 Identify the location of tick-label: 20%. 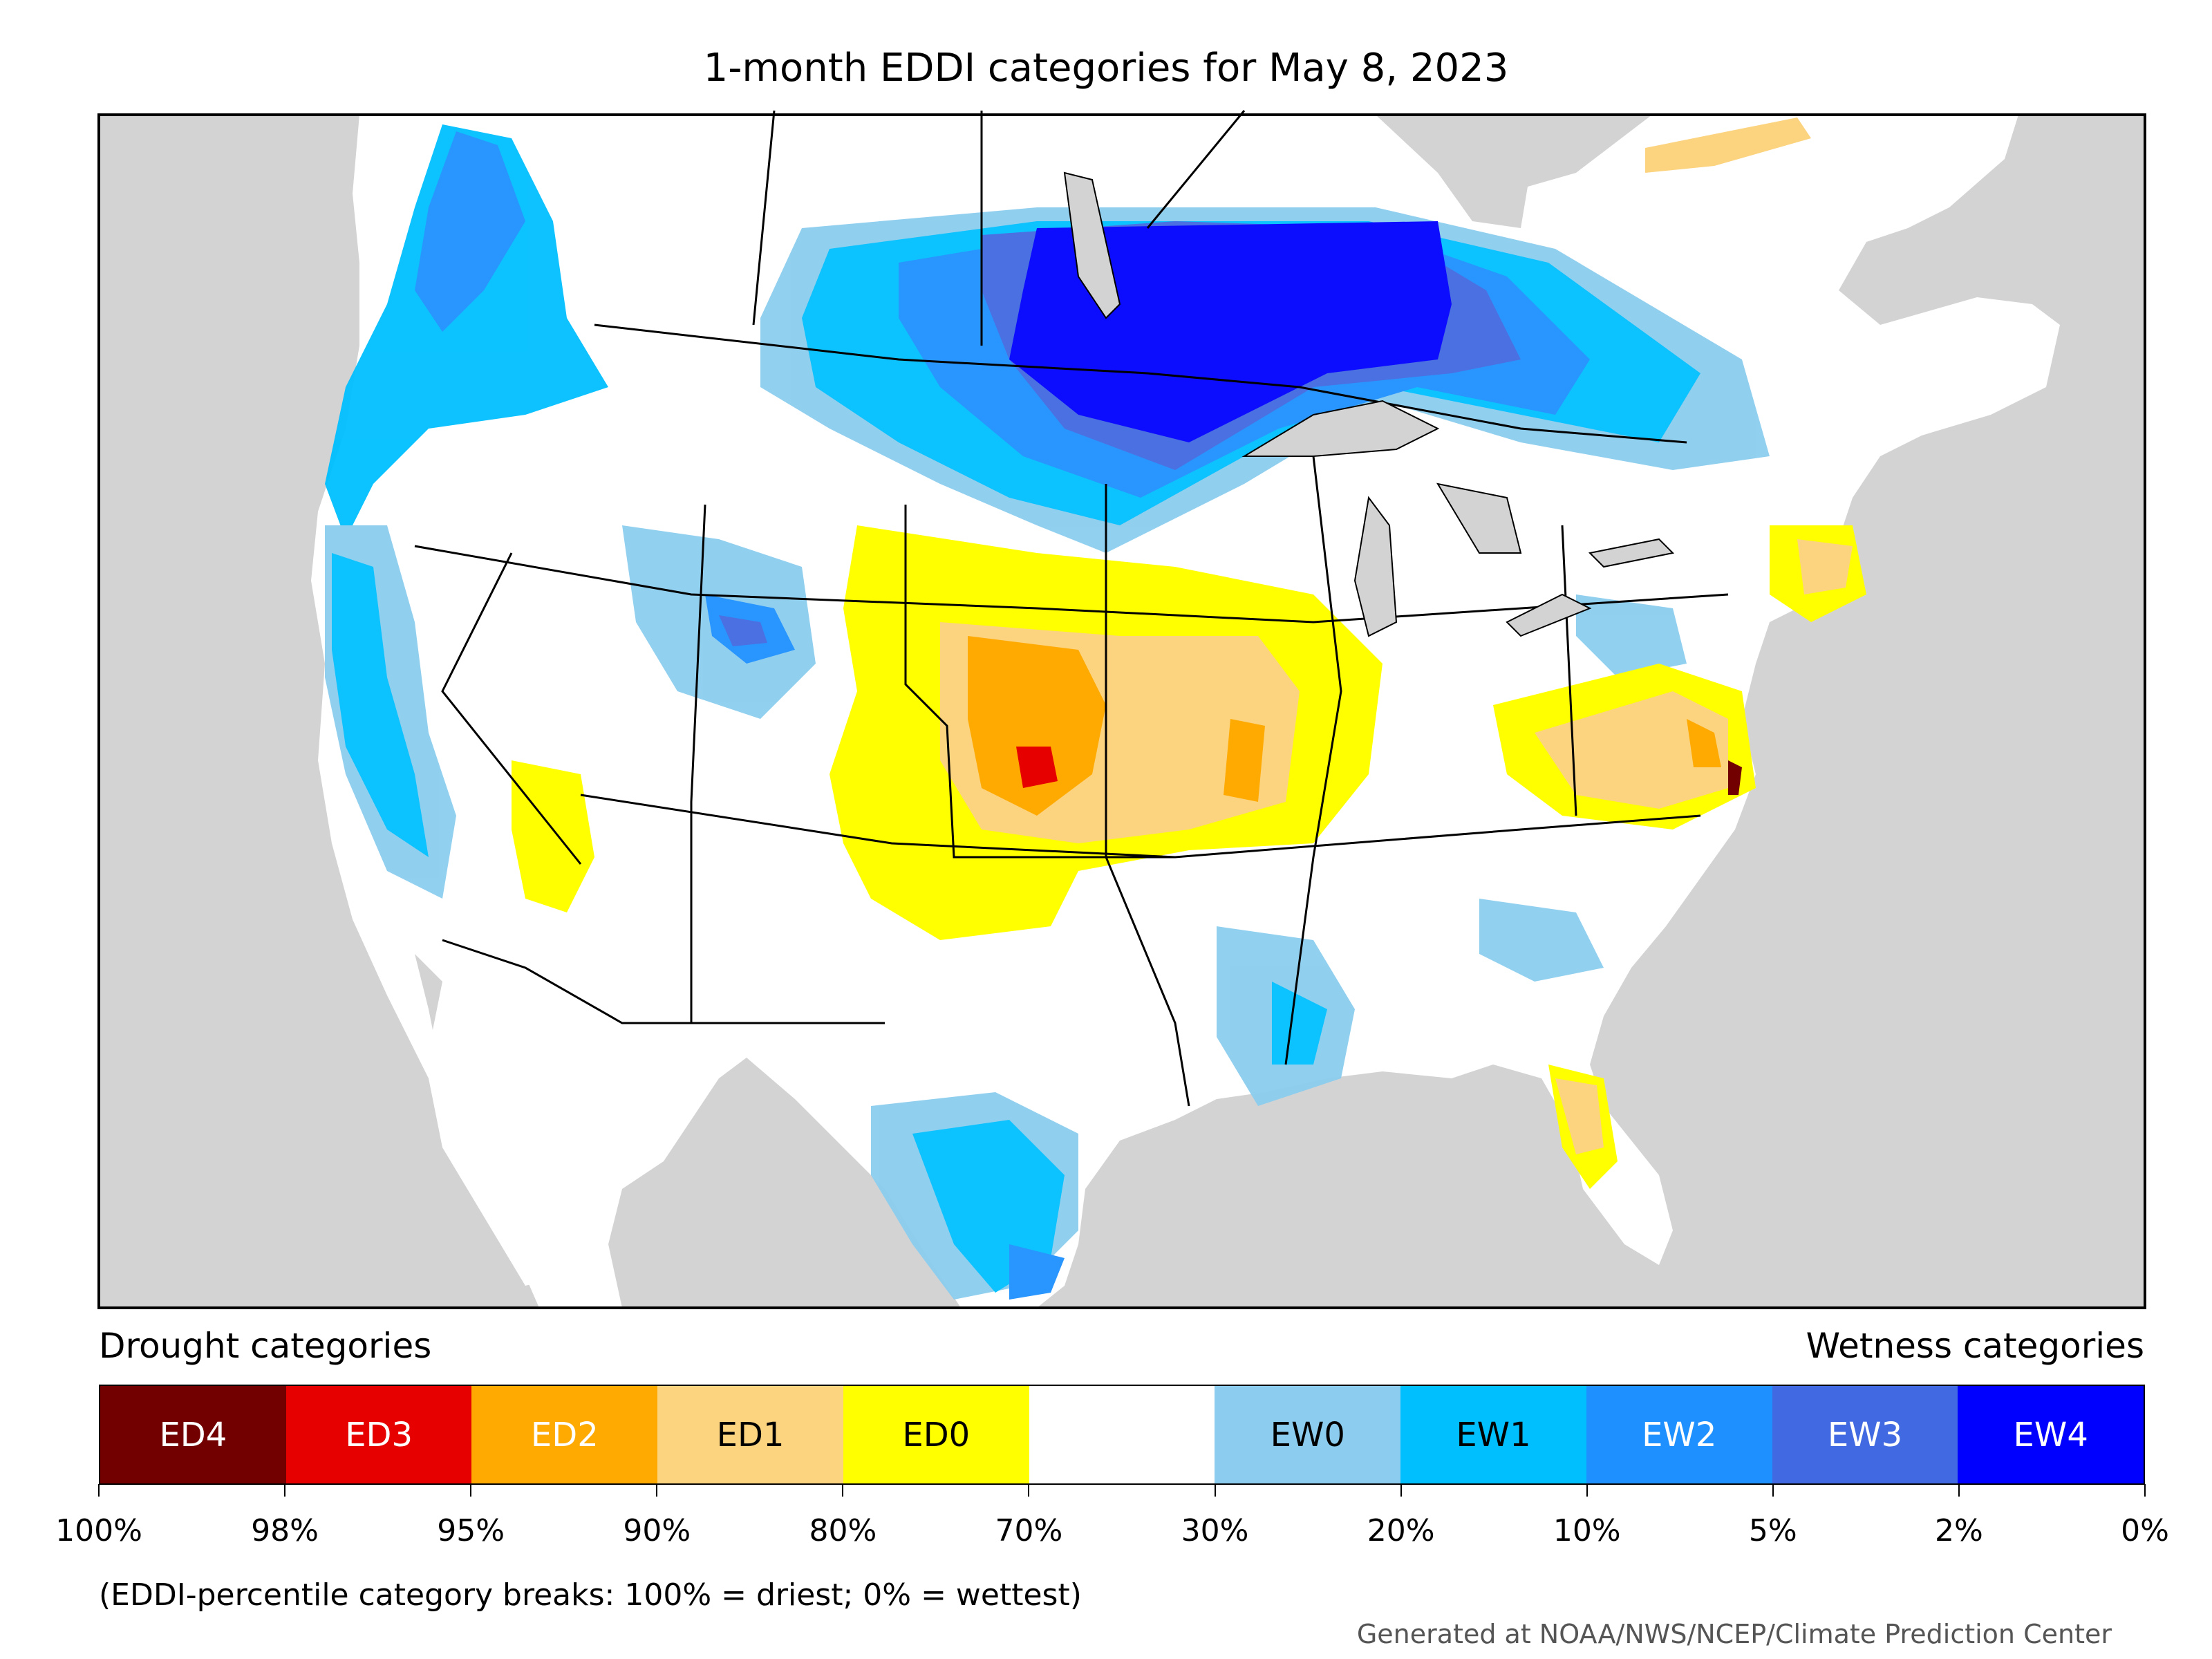
(1401, 1530).